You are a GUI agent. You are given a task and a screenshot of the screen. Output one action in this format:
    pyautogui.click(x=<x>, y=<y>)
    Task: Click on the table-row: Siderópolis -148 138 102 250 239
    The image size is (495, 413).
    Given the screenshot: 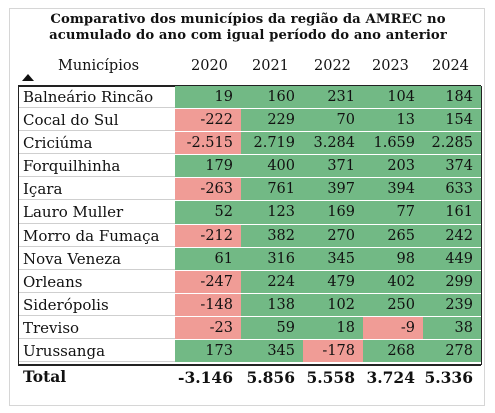 What is the action you would take?
    pyautogui.click(x=250, y=305)
    